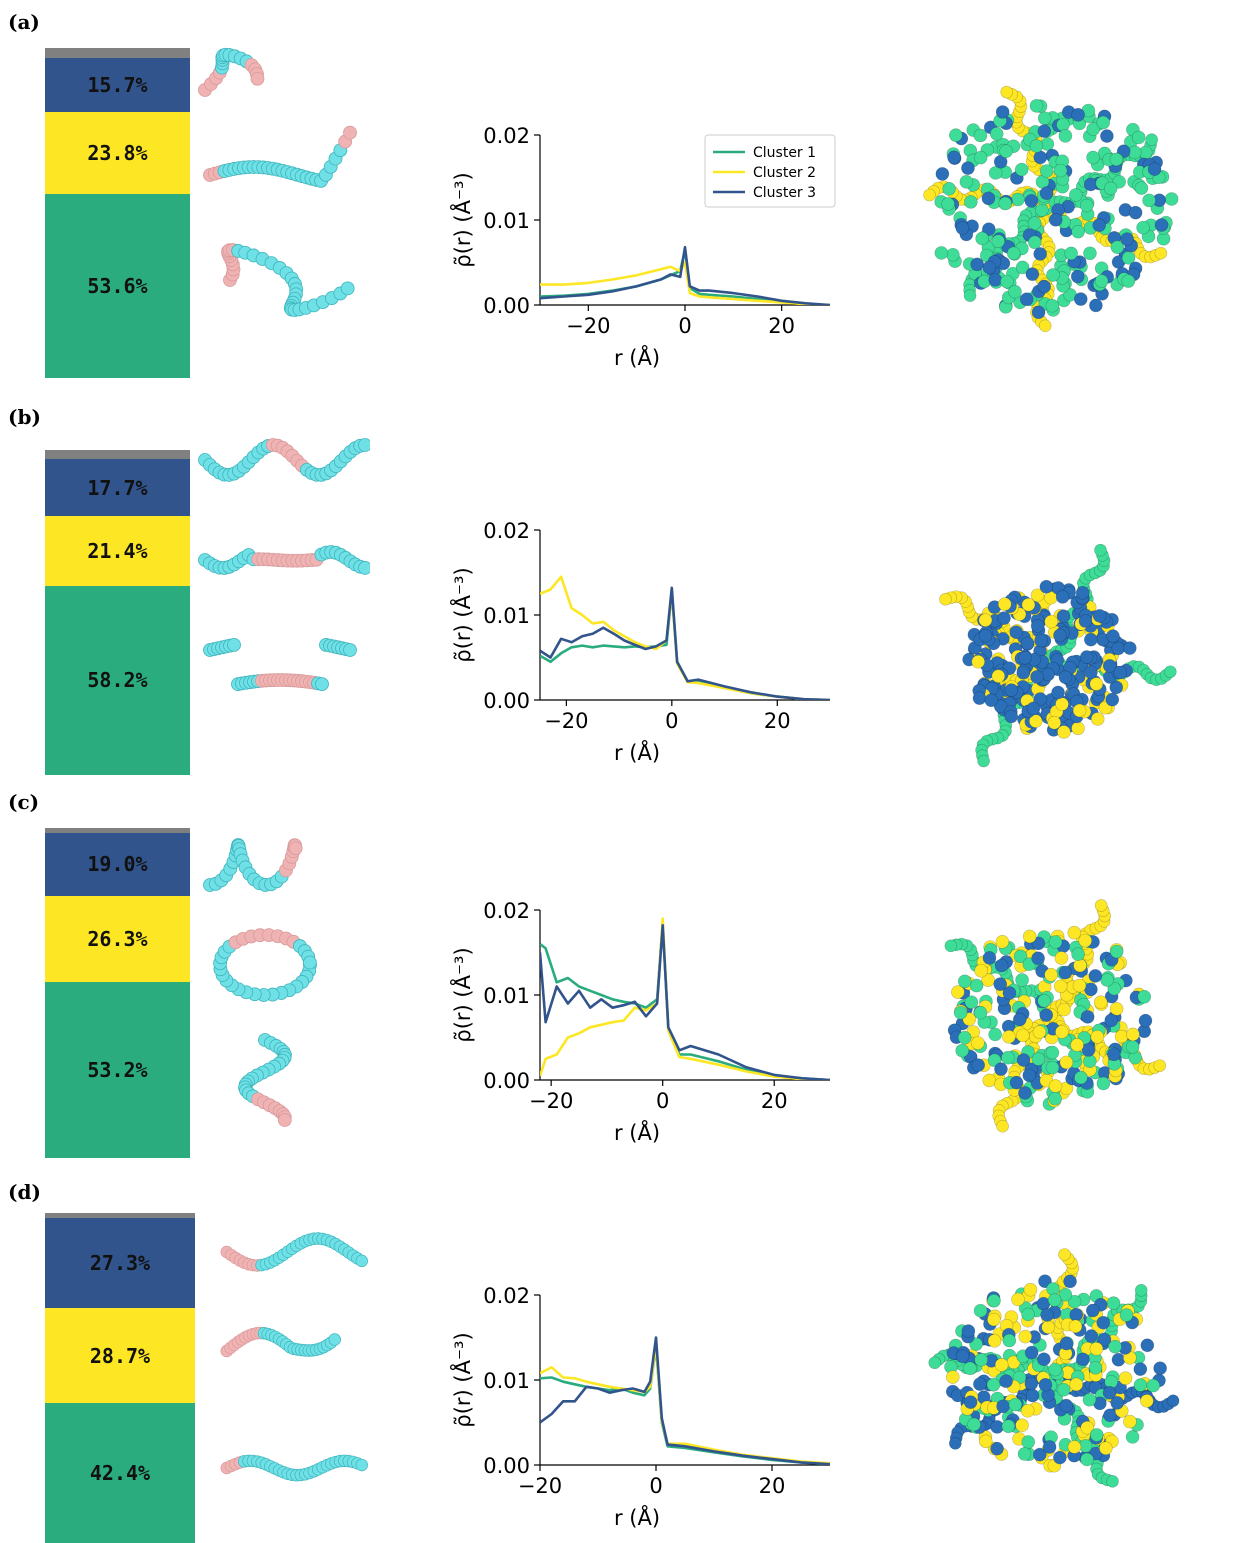  I want to click on bar-segment-cluster-3: 27.3%, so click(120, 1263).